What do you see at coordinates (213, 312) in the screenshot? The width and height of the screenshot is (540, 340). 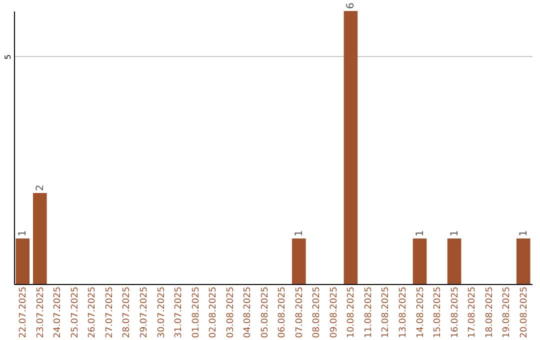 I see `x-tick-label: 02.08.2025` at bounding box center [213, 312].